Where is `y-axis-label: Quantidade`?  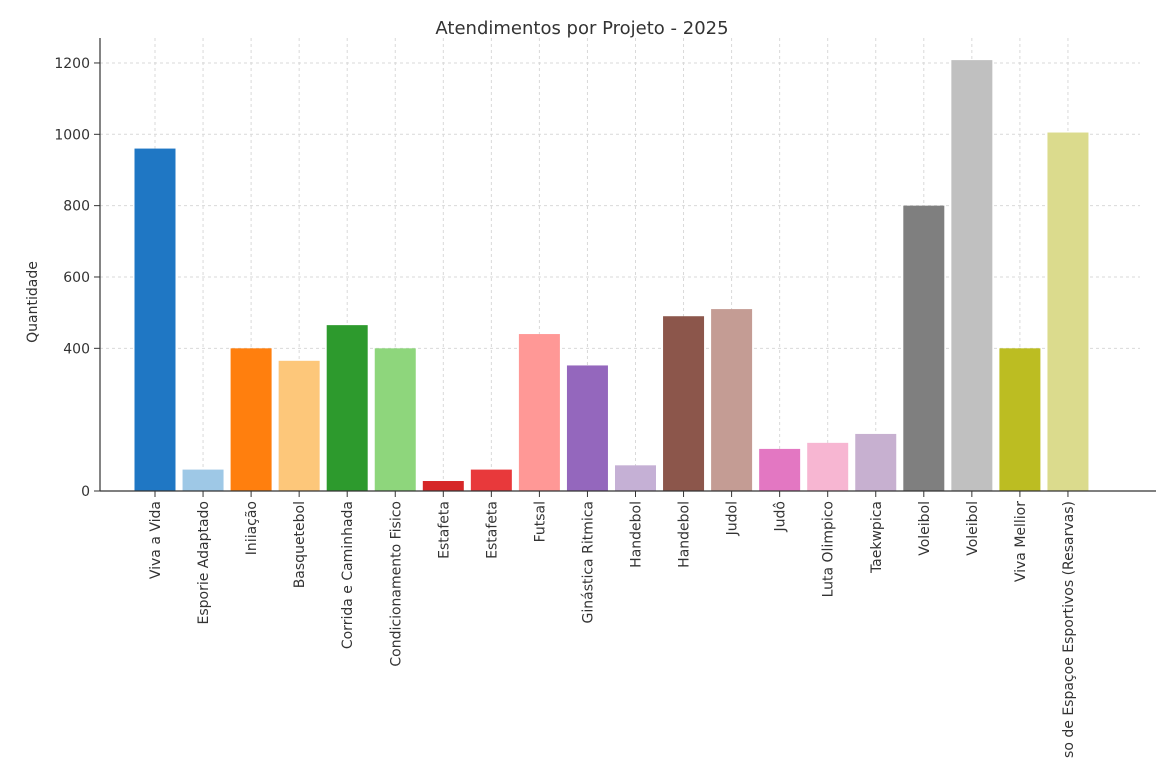 y-axis-label: Quantidade is located at coordinates (33, 302).